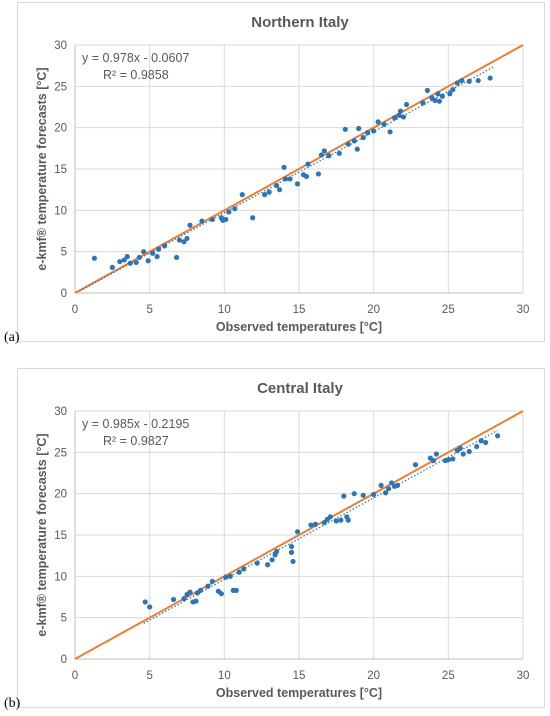 The height and width of the screenshot is (716, 550). What do you see at coordinates (135, 58) in the screenshot?
I see `trend-equation: y = 0.978x - 0.0607` at bounding box center [135, 58].